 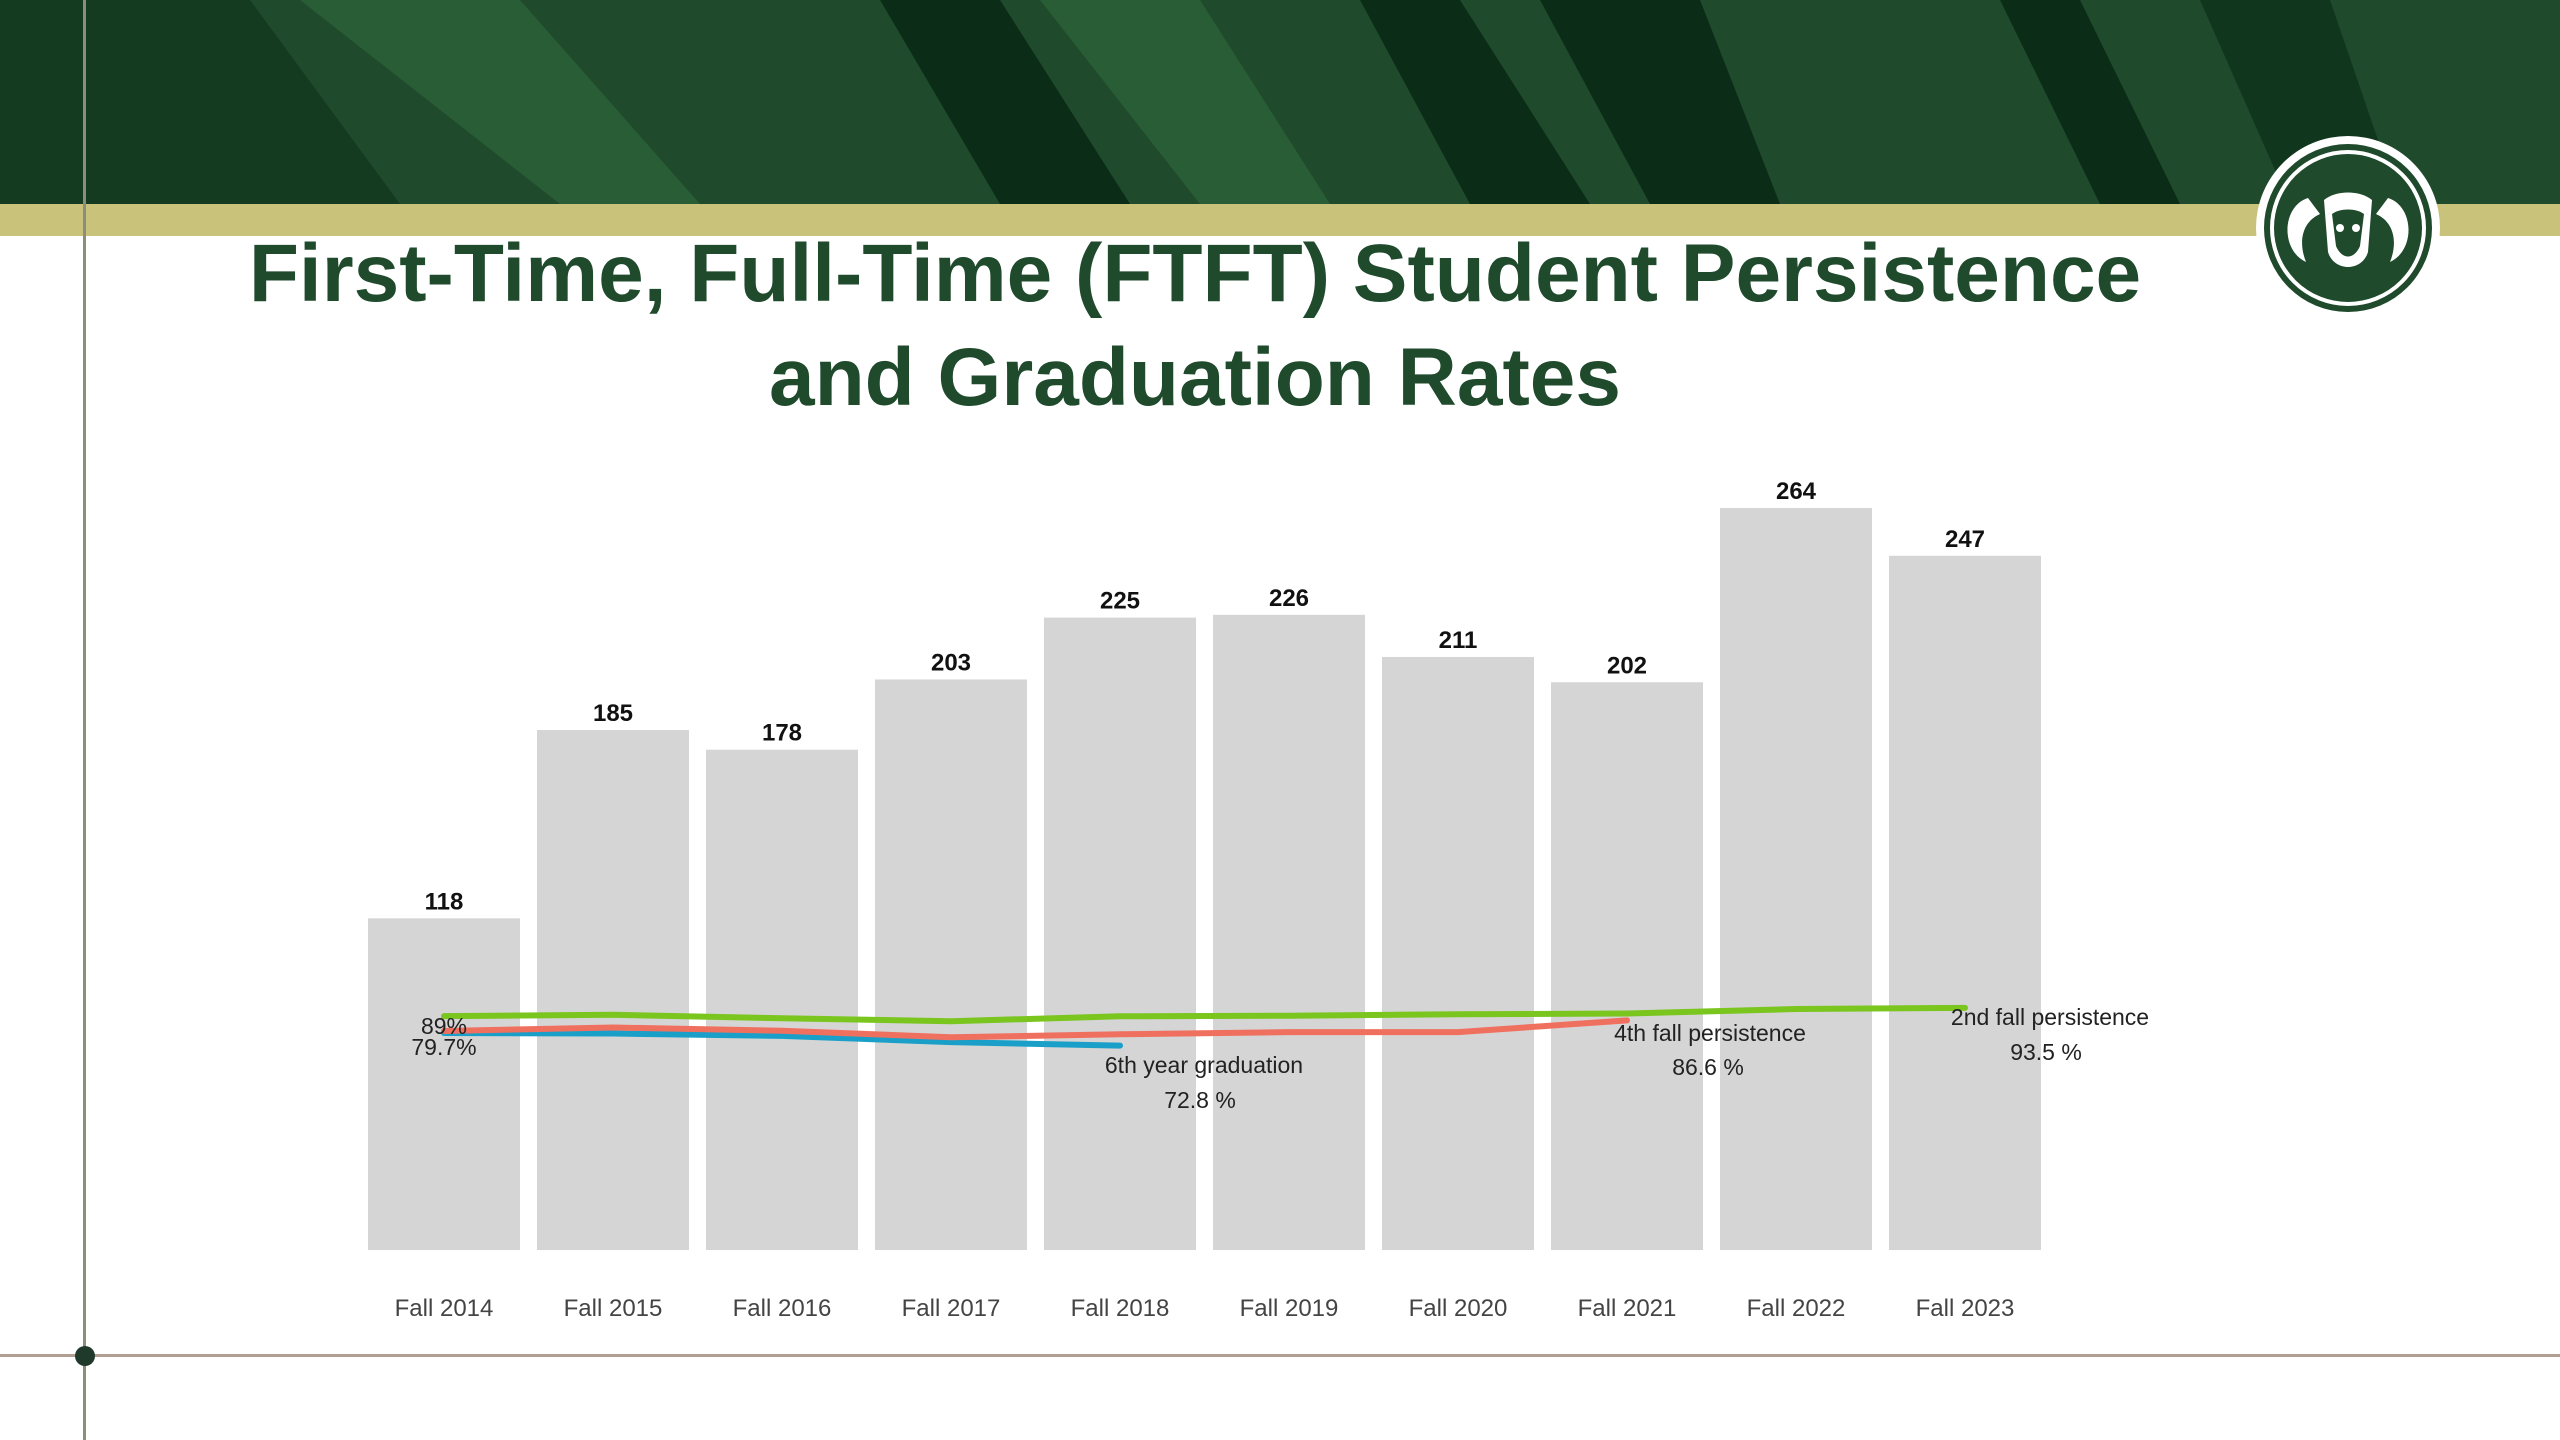 What do you see at coordinates (1204, 1065) in the screenshot?
I see `annotation-g6-name: 6th year graduation` at bounding box center [1204, 1065].